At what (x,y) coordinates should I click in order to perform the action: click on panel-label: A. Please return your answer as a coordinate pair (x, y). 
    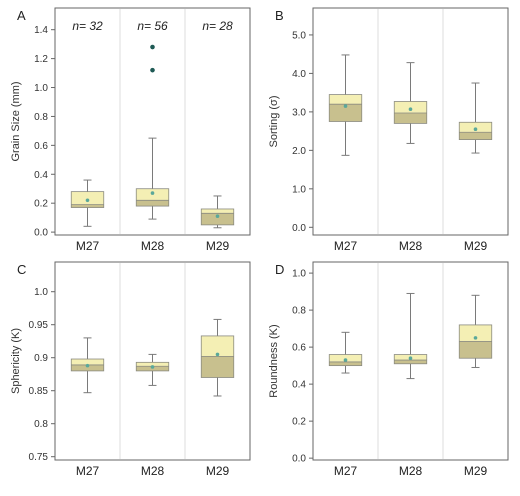
    Looking at the image, I should click on (21, 15).